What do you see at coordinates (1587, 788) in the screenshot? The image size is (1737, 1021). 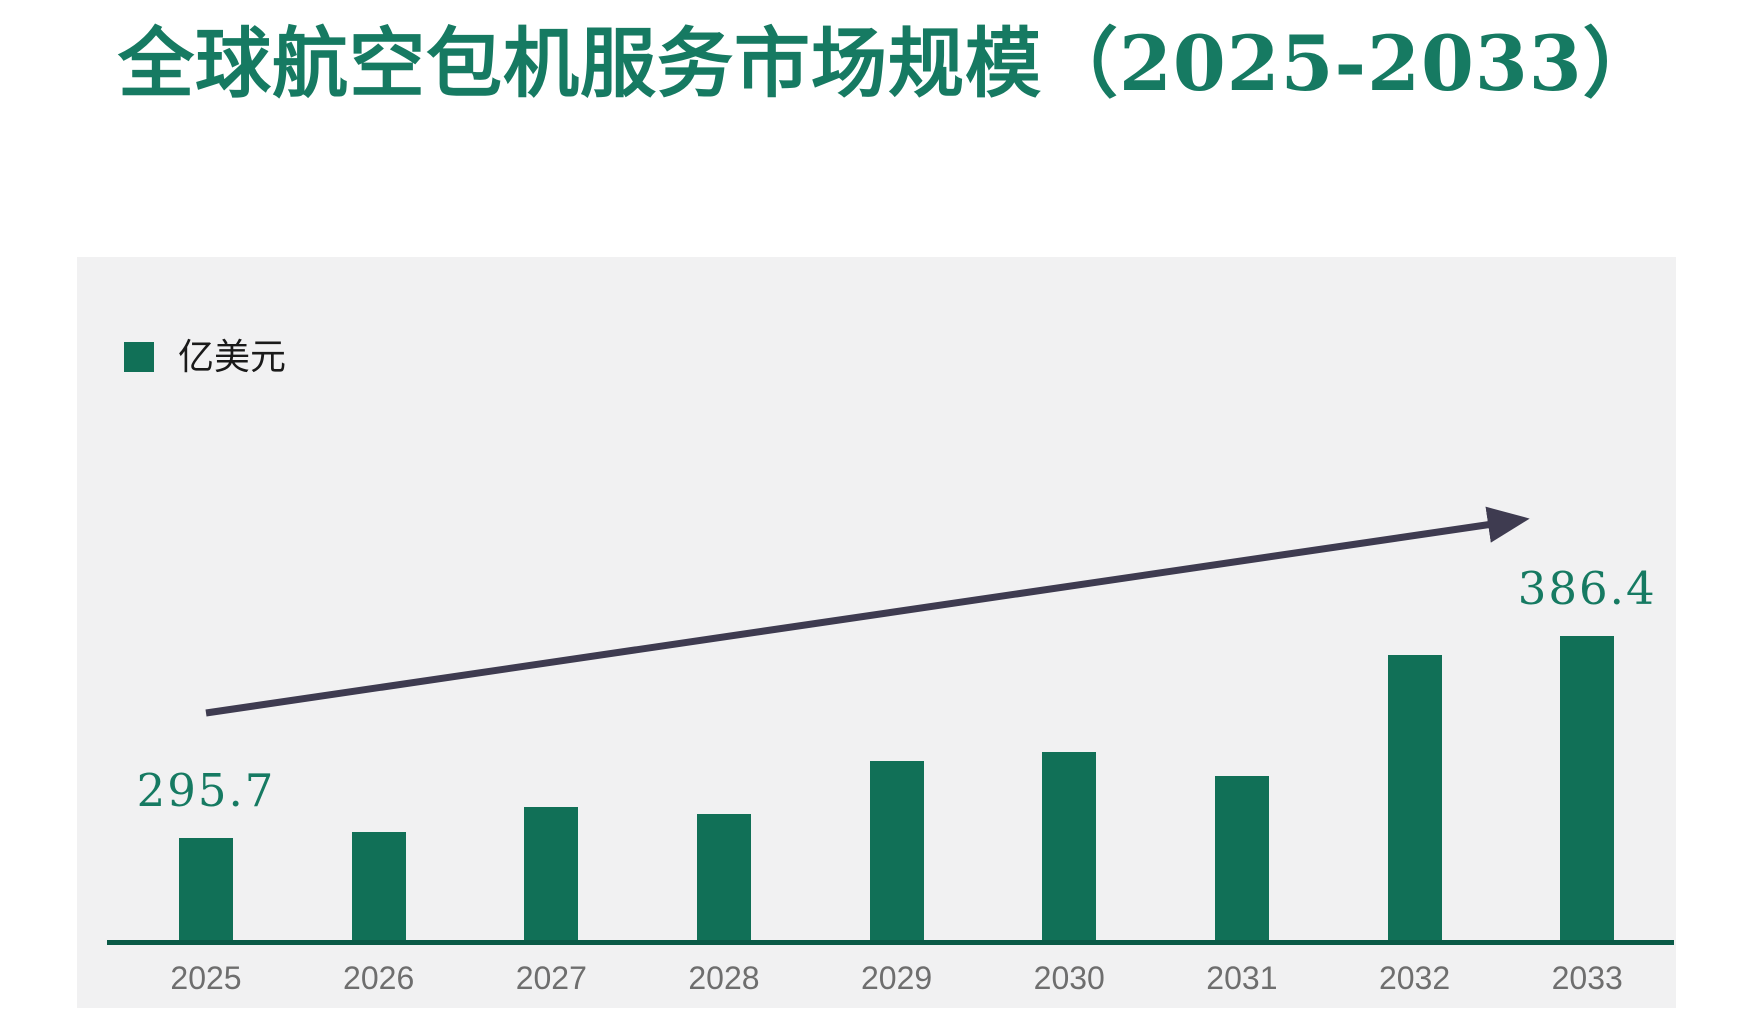 I see `bar-2033` at bounding box center [1587, 788].